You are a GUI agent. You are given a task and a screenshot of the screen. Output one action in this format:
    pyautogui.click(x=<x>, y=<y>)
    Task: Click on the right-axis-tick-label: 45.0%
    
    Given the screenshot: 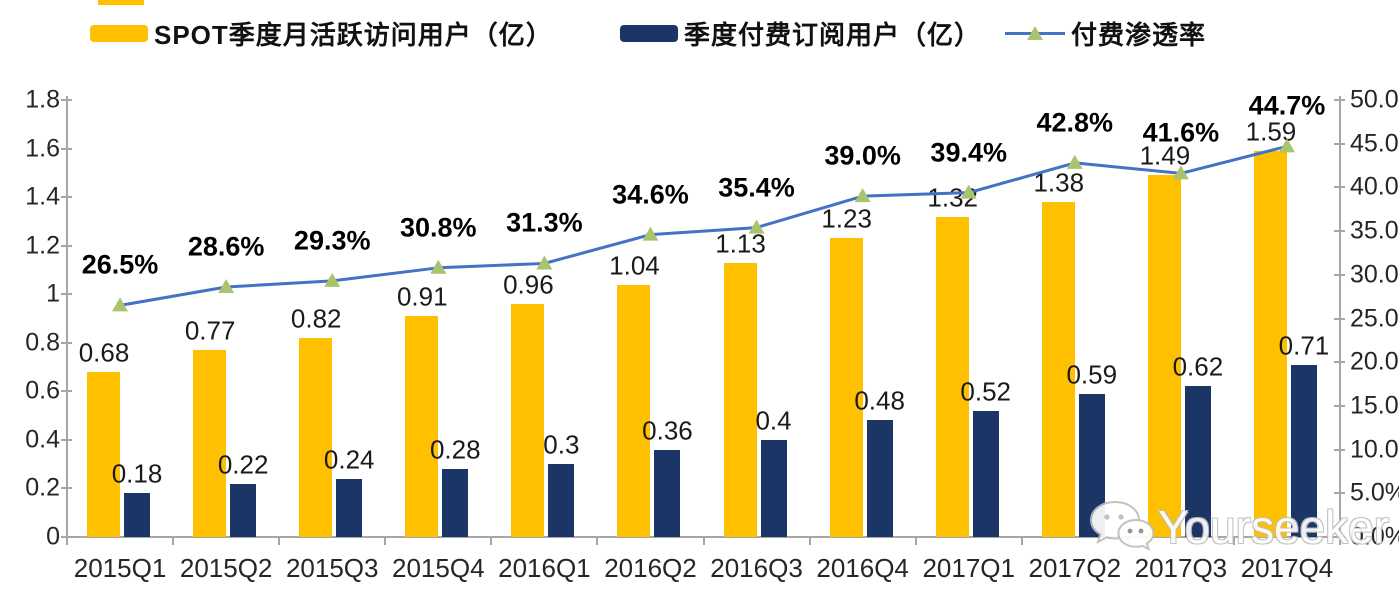 What is the action you would take?
    pyautogui.click(x=1374, y=143)
    